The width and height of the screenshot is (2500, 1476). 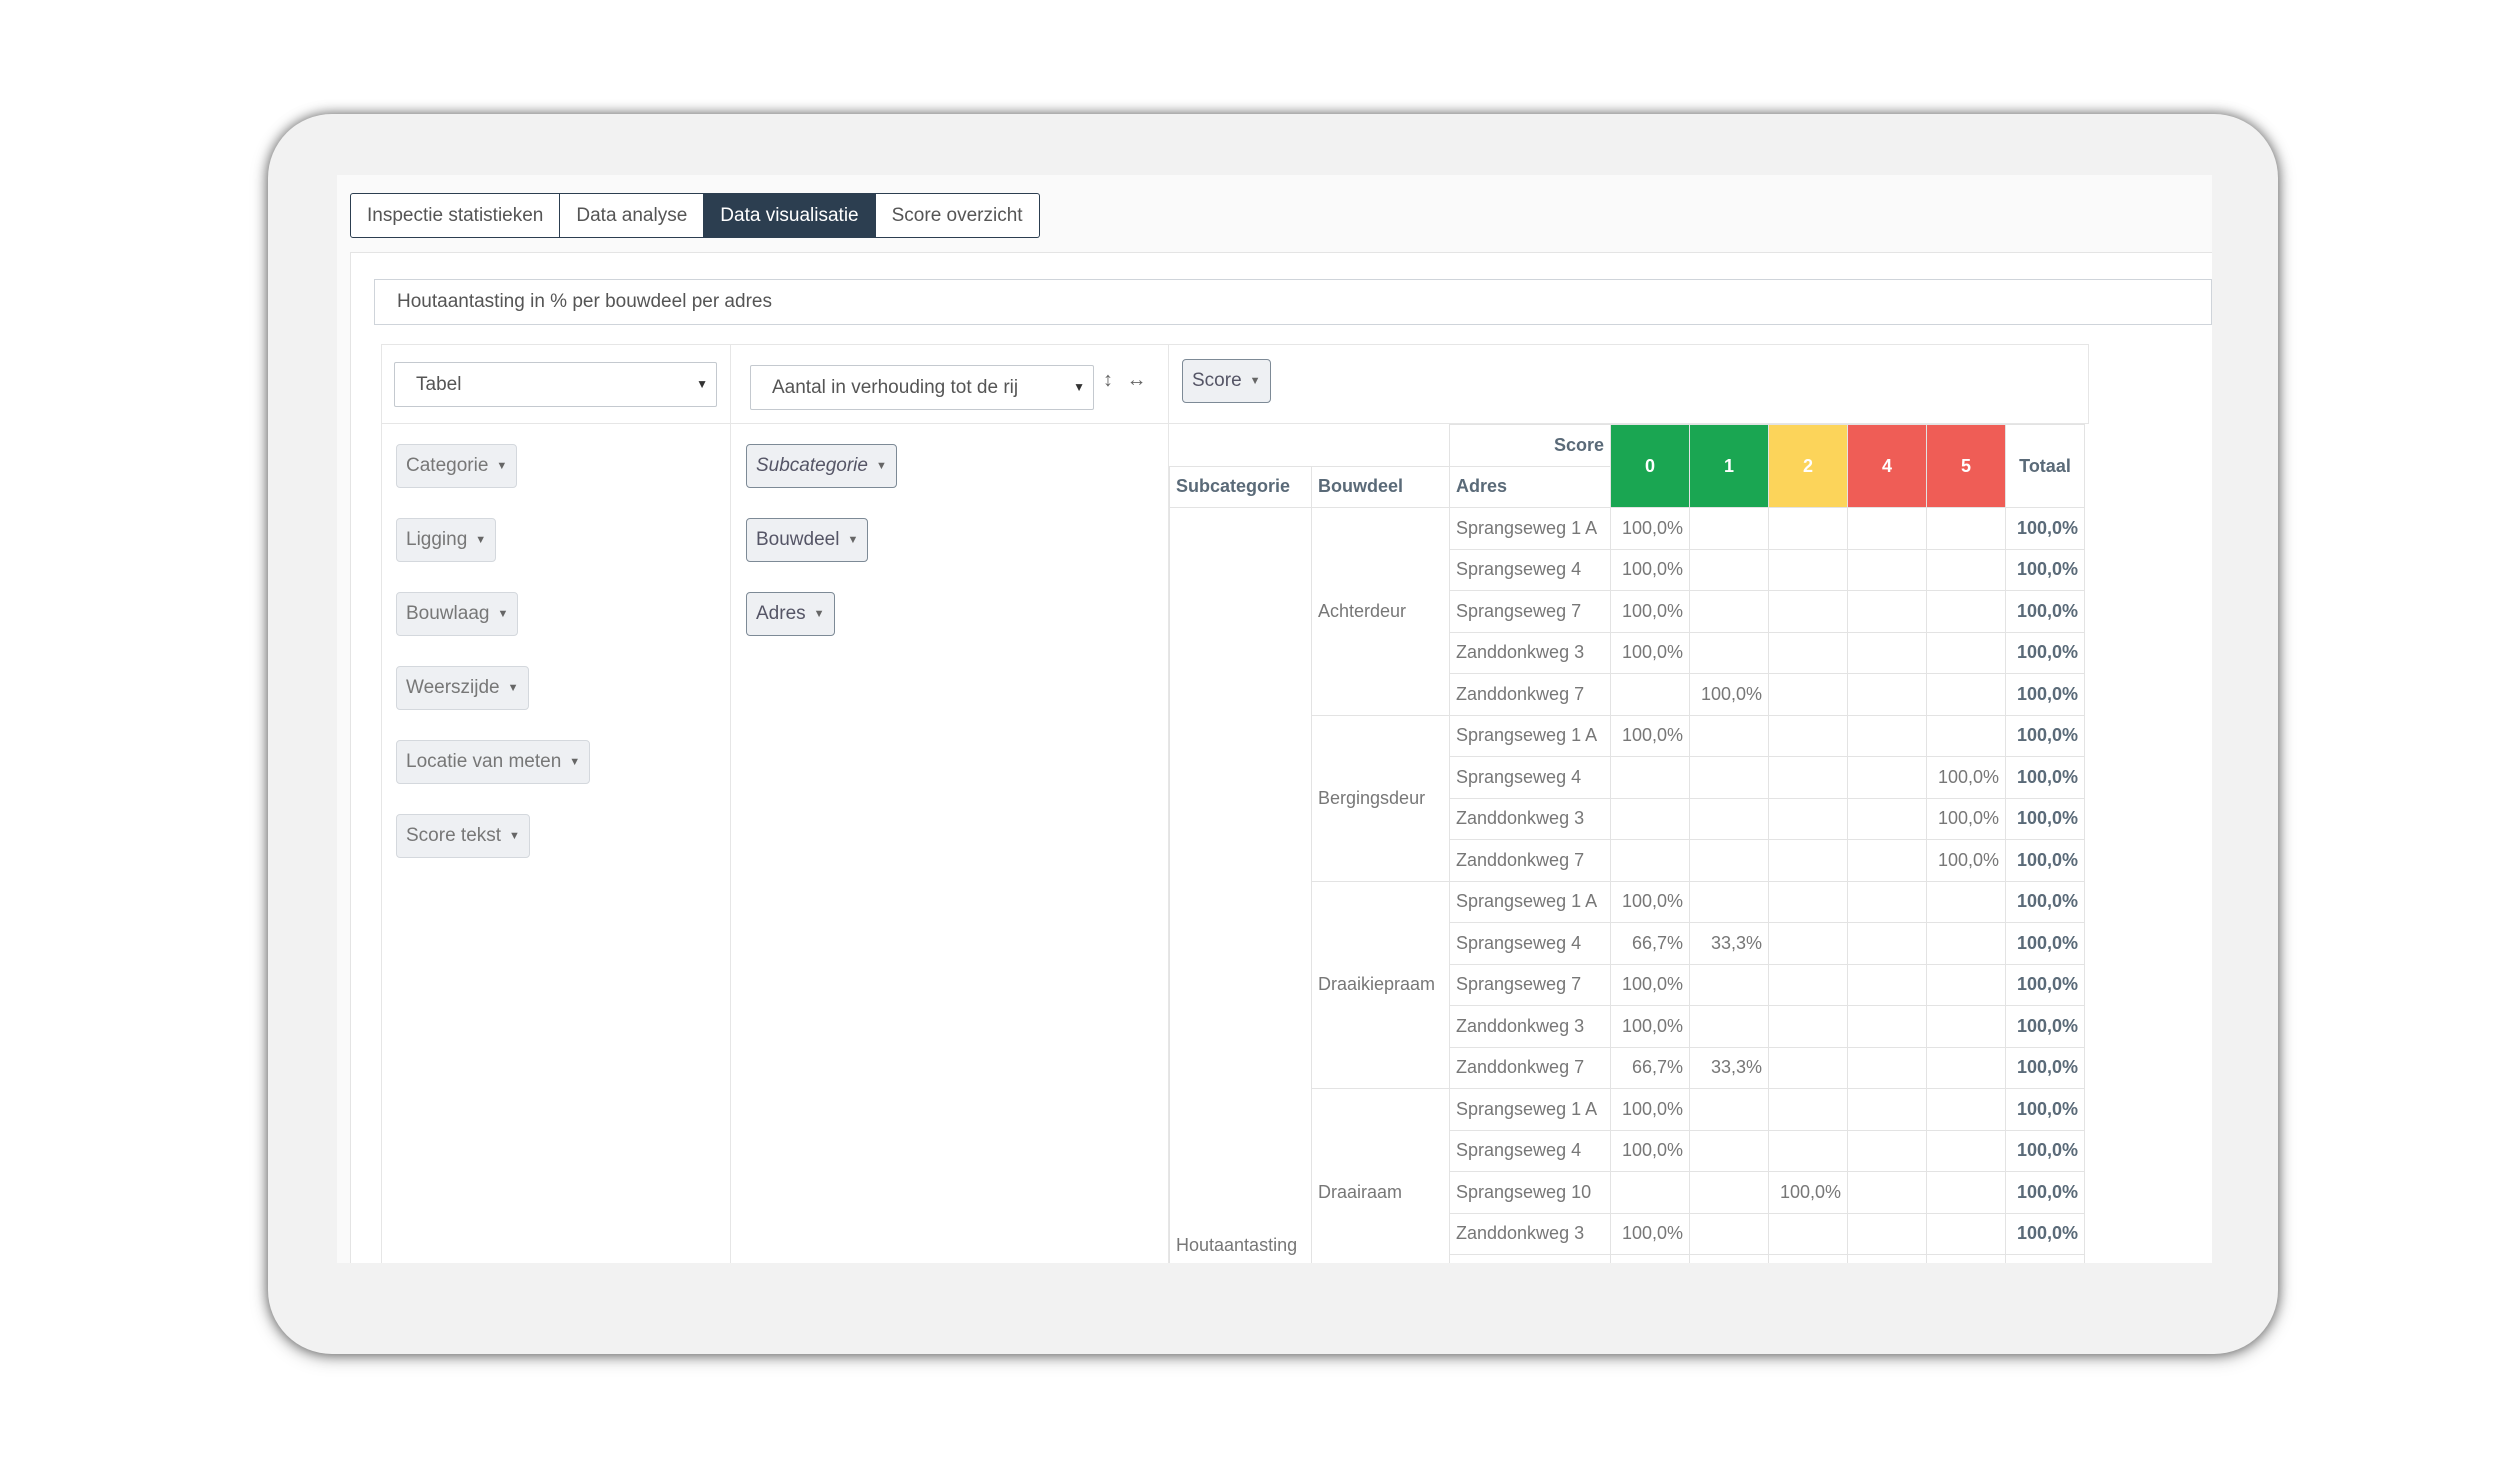 I want to click on tab-data-visualisatie: Data visualisatie, so click(x=790, y=215).